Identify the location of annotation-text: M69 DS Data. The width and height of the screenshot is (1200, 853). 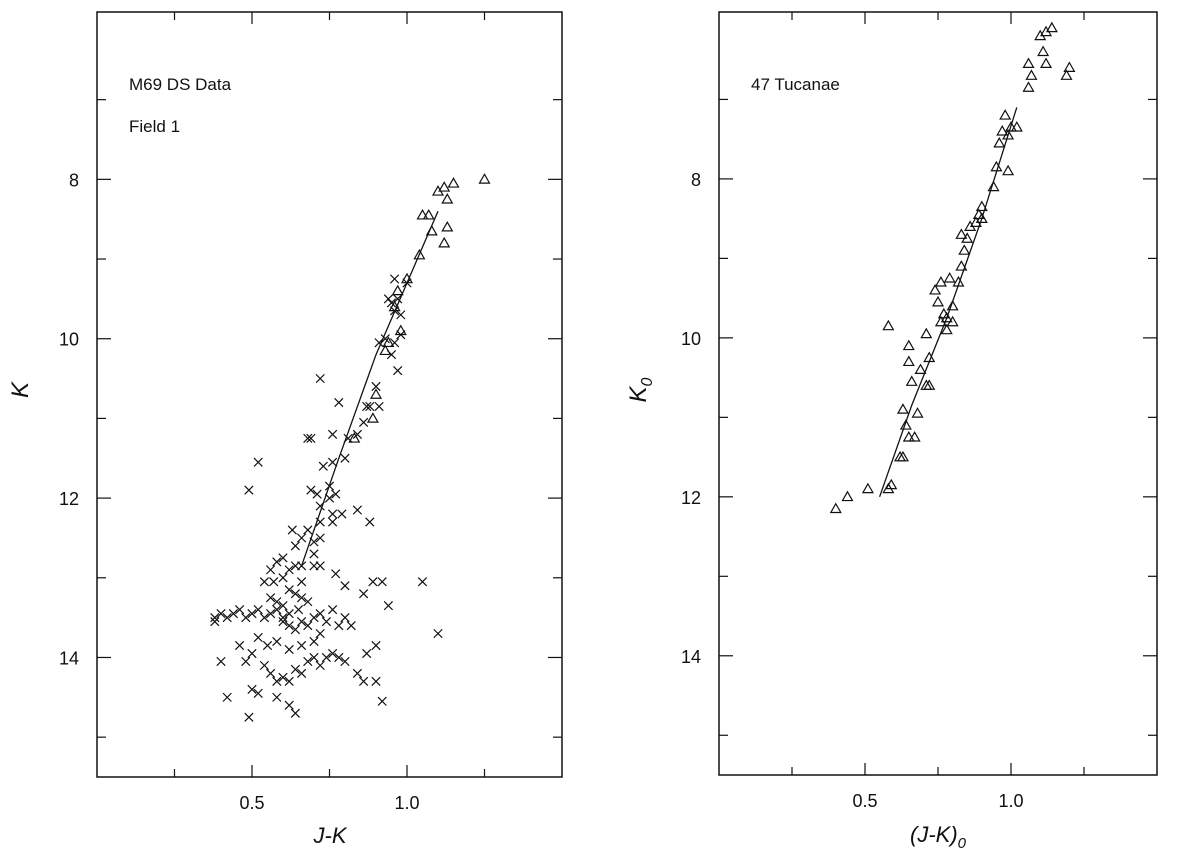
(180, 84).